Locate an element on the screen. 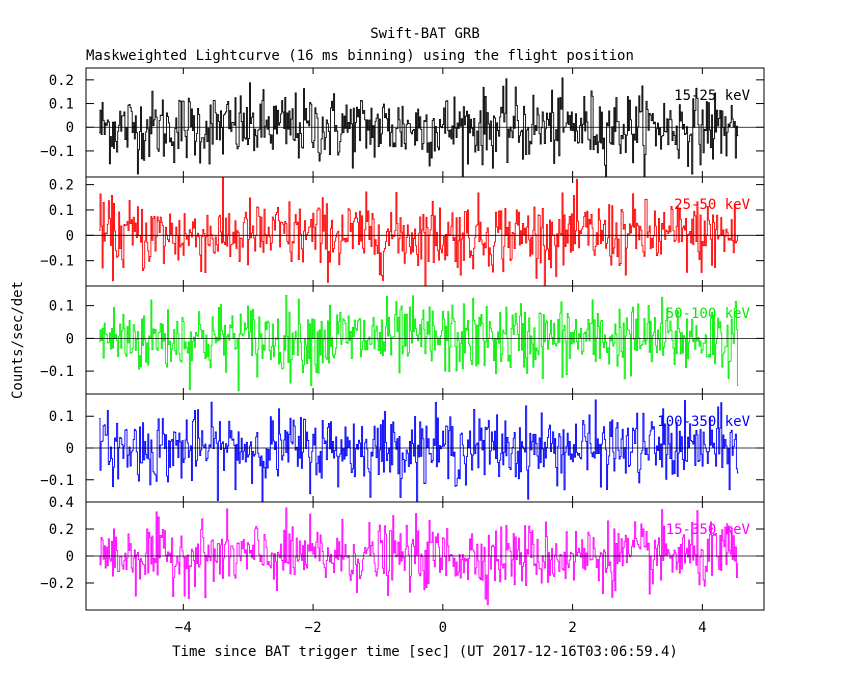 The height and width of the screenshot is (680, 850). x-tick-label: 2 is located at coordinates (572, 628).